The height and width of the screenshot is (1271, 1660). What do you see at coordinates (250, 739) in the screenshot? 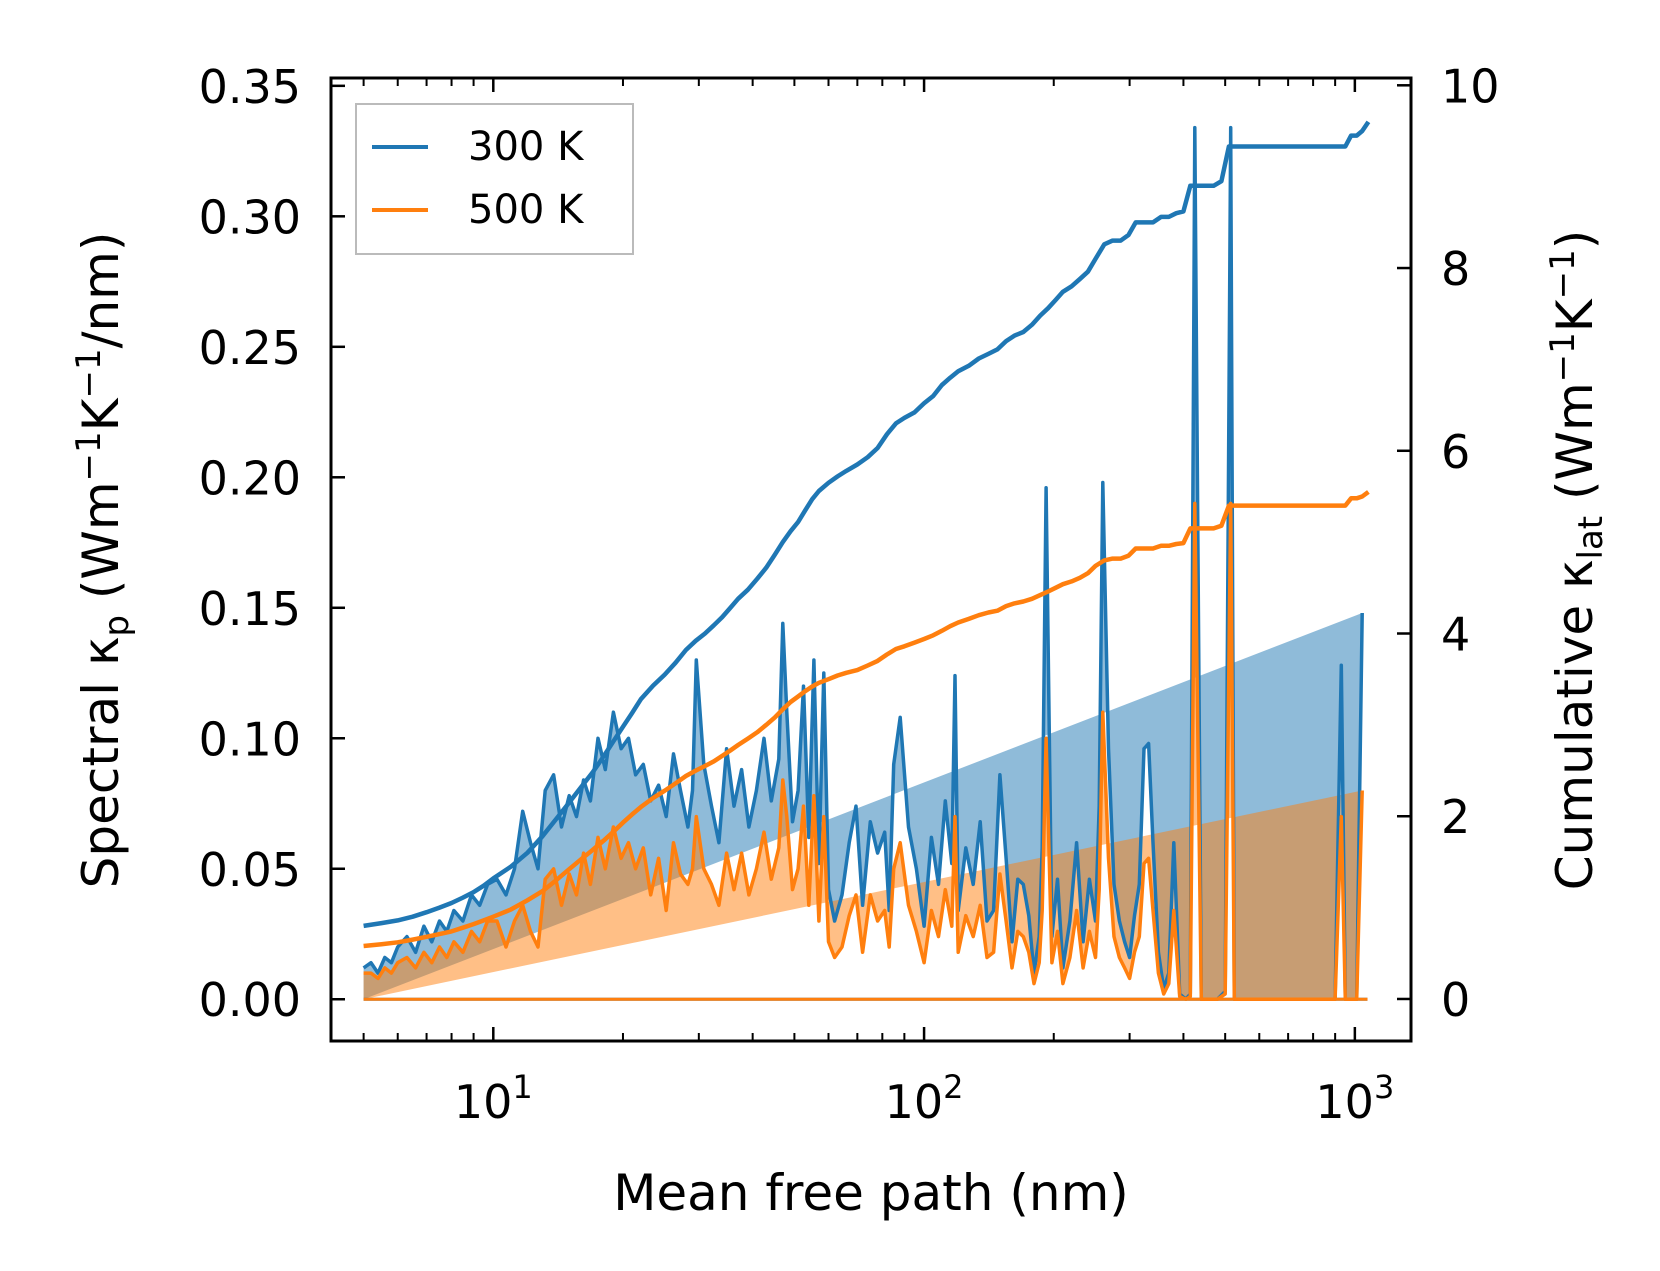
I see `left-tick-label: 0.10` at bounding box center [250, 739].